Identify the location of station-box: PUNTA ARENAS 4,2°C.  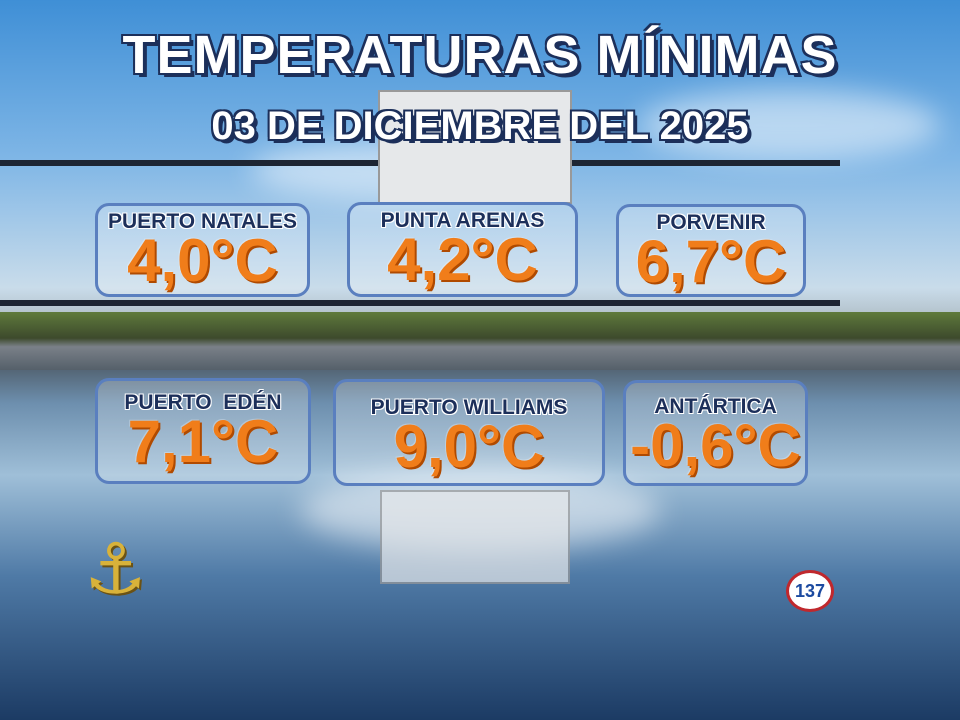
(462, 249).